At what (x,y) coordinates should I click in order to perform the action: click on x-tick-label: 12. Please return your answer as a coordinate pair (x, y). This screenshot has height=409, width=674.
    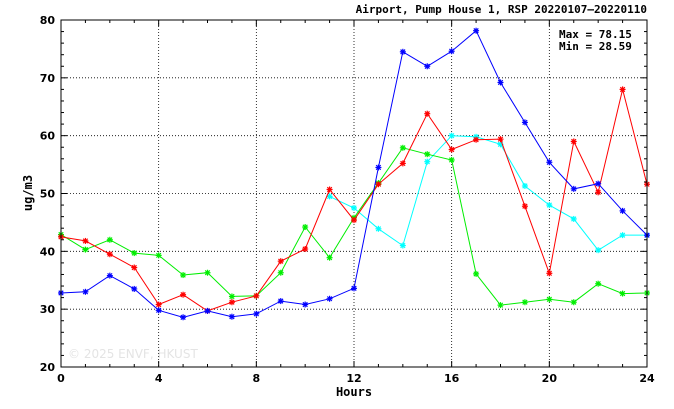
    Looking at the image, I should click on (353, 378).